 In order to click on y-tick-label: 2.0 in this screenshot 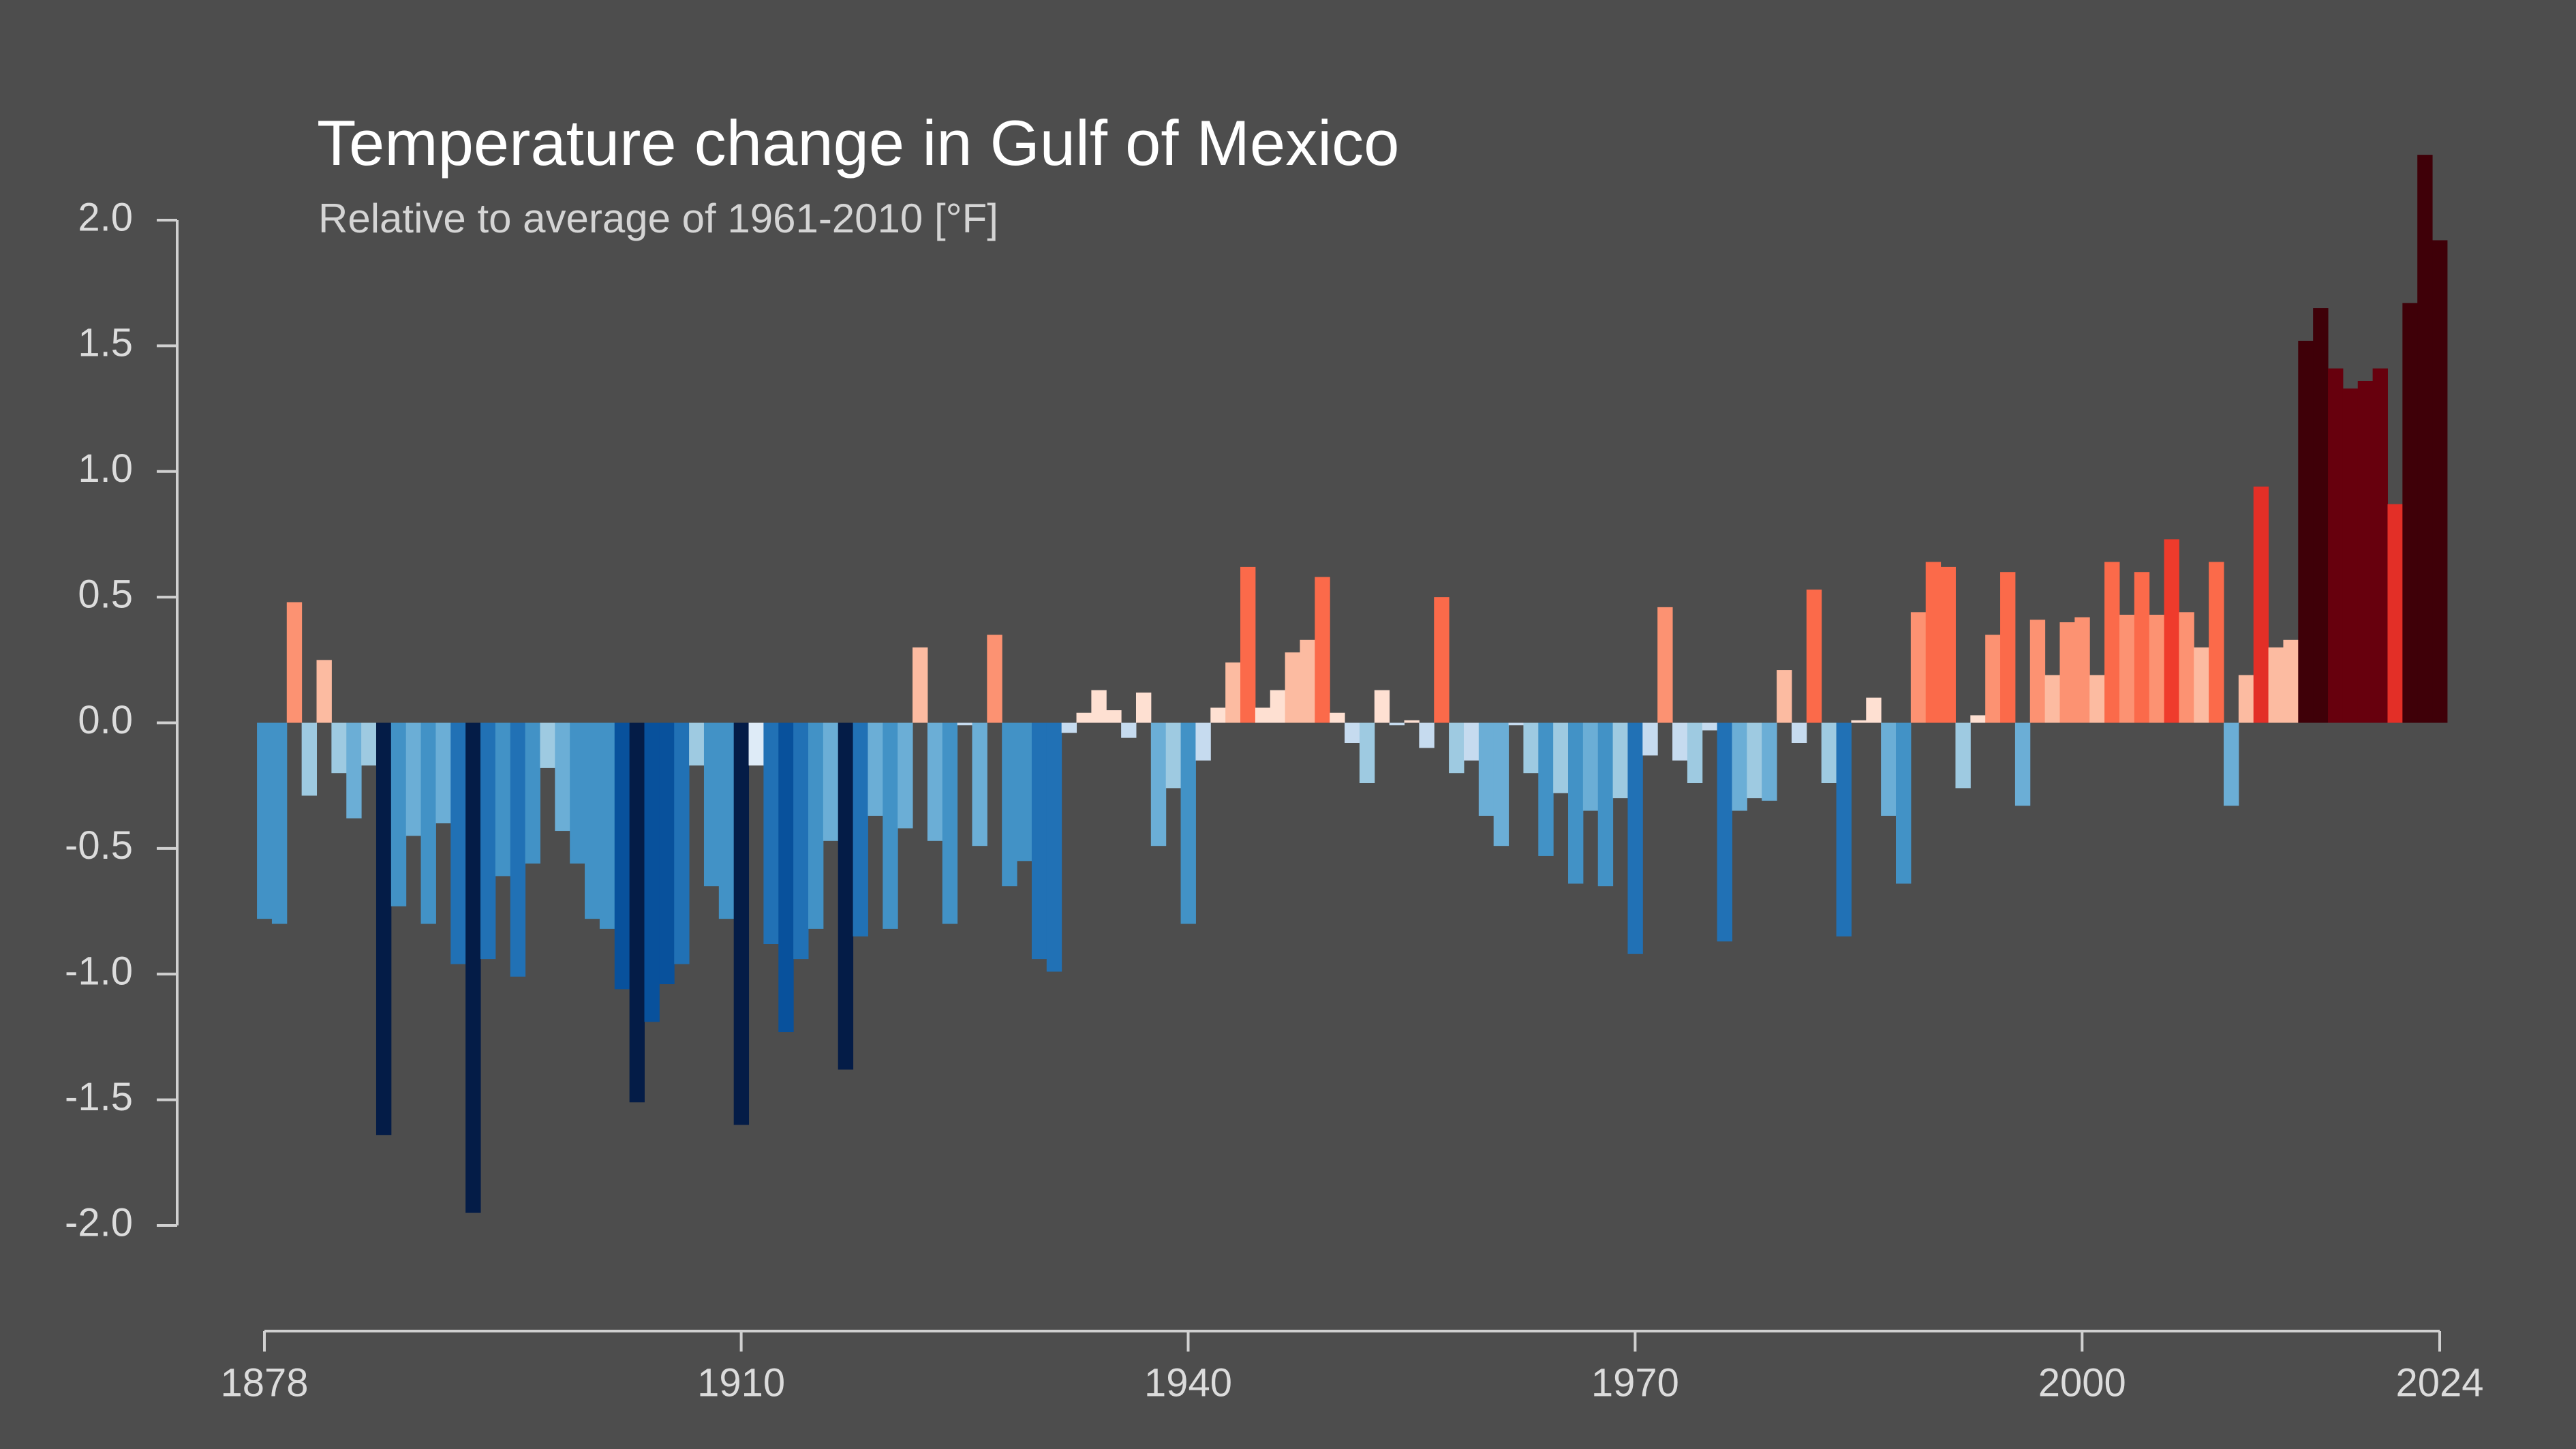, I will do `click(105, 217)`.